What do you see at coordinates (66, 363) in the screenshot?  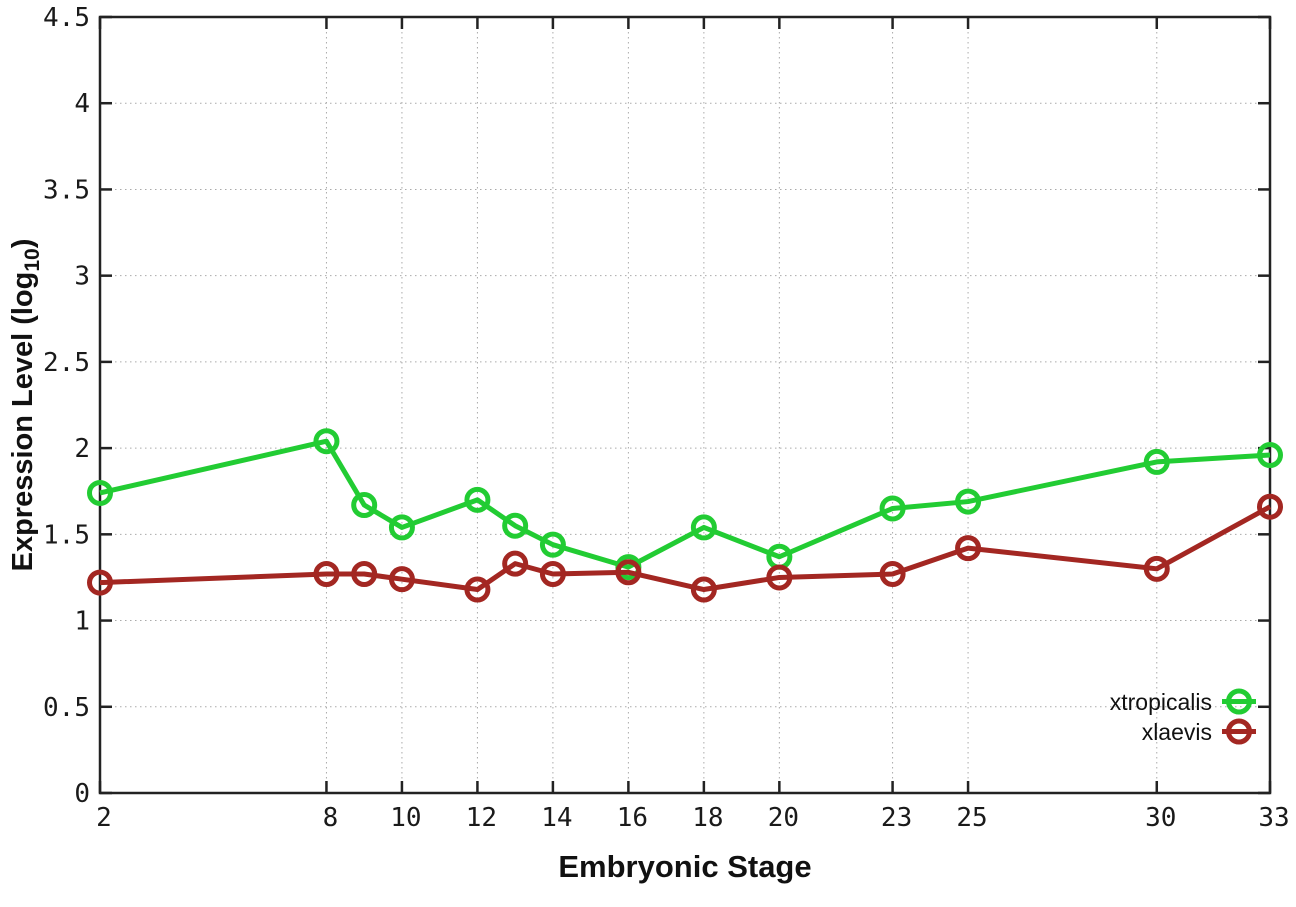 I see `y-tick-label: 2.5` at bounding box center [66, 363].